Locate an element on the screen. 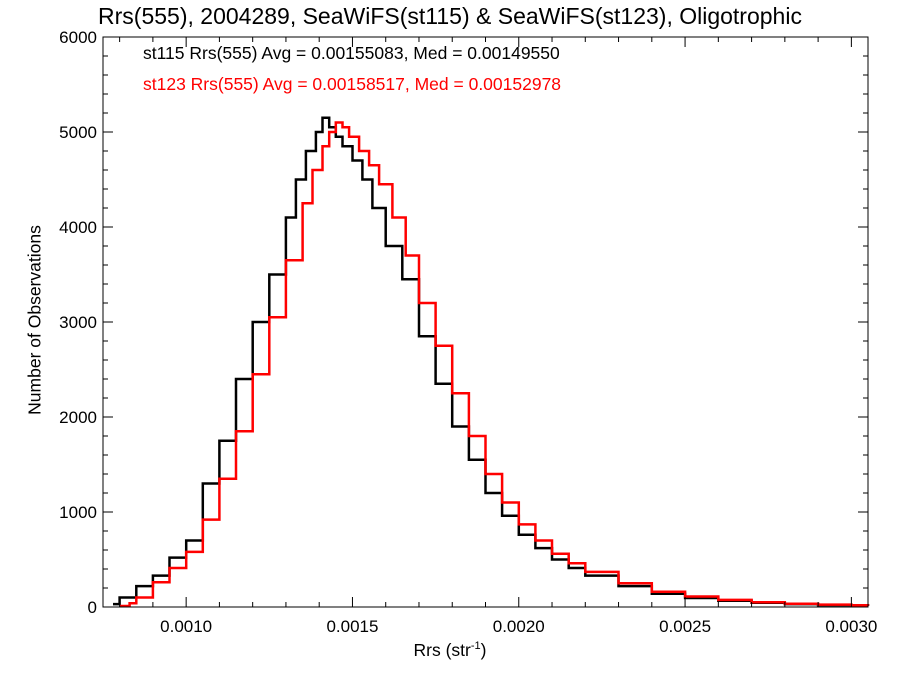 This screenshot has height=675, width=900. y-tick-label: 6000 is located at coordinates (78, 37).